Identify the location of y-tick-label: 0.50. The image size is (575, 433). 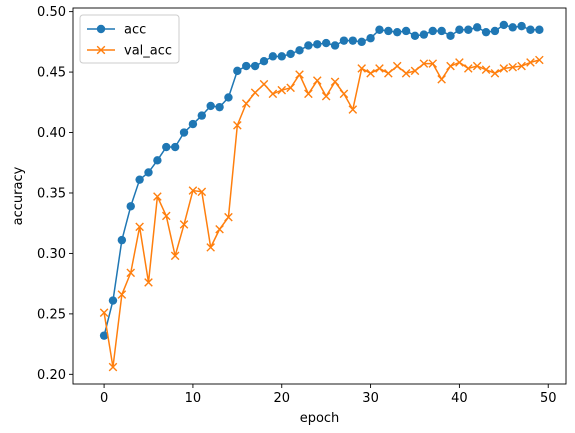
(51, 12).